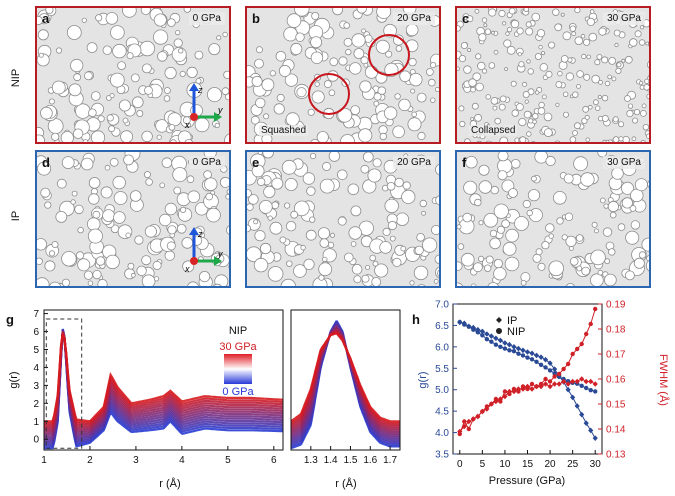  Describe the element at coordinates (616, 355) in the screenshot. I see `y2-tick-label: 0.17` at that location.